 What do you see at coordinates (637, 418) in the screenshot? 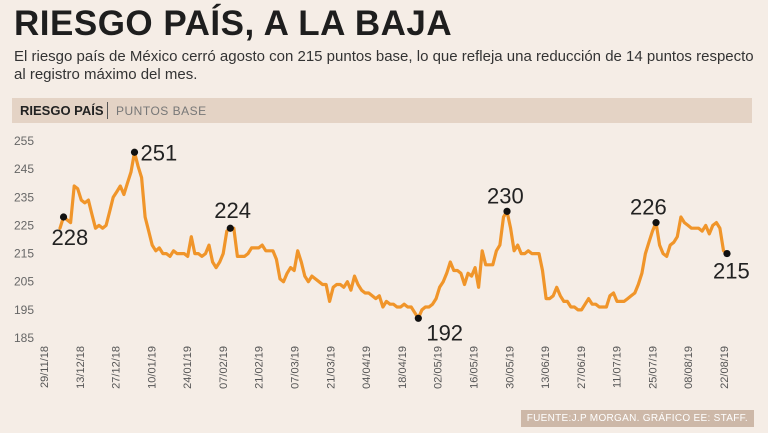
I see `source-note: FUENTE:J.P MORGAN. GRÁFICO EE: STAFF.` at bounding box center [637, 418].